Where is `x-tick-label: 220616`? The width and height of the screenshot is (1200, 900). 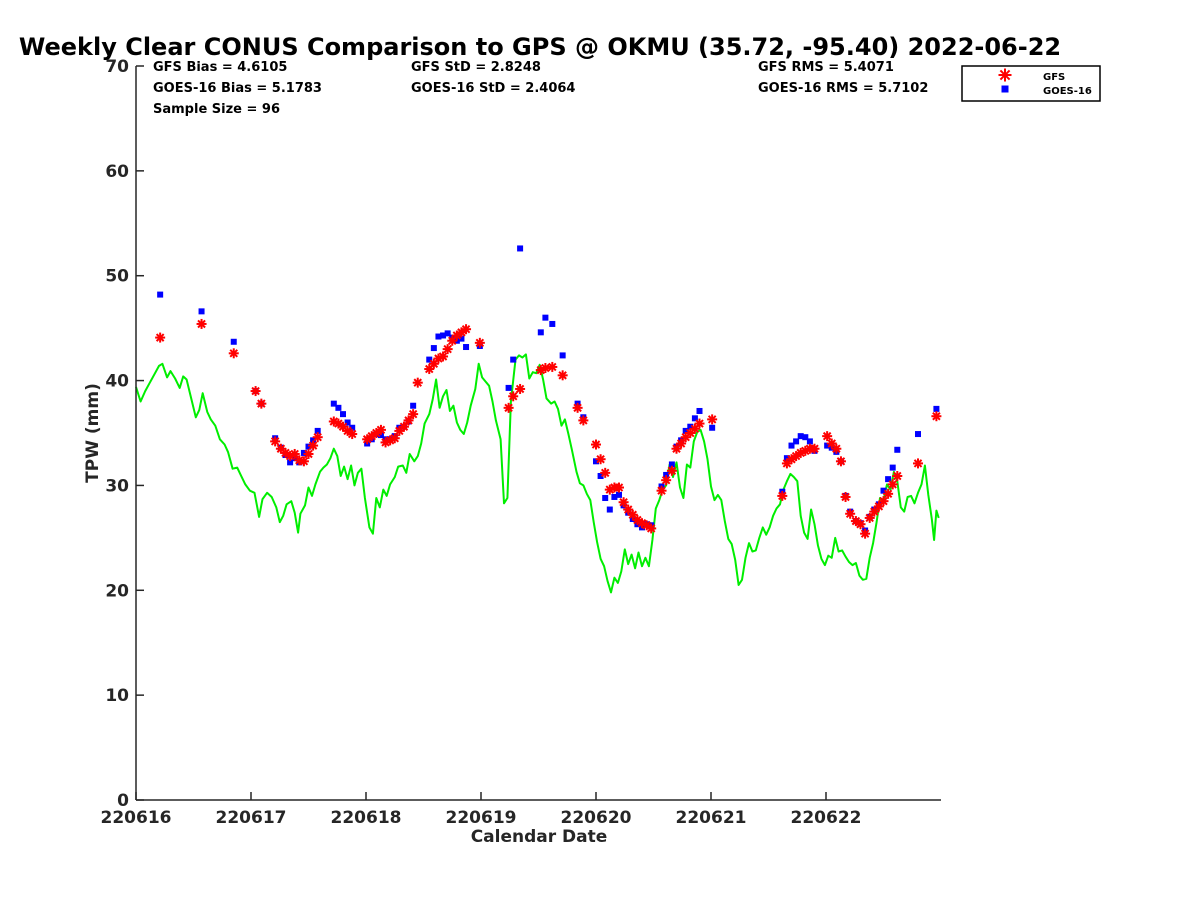
x-tick-label: 220616 is located at coordinates (136, 818).